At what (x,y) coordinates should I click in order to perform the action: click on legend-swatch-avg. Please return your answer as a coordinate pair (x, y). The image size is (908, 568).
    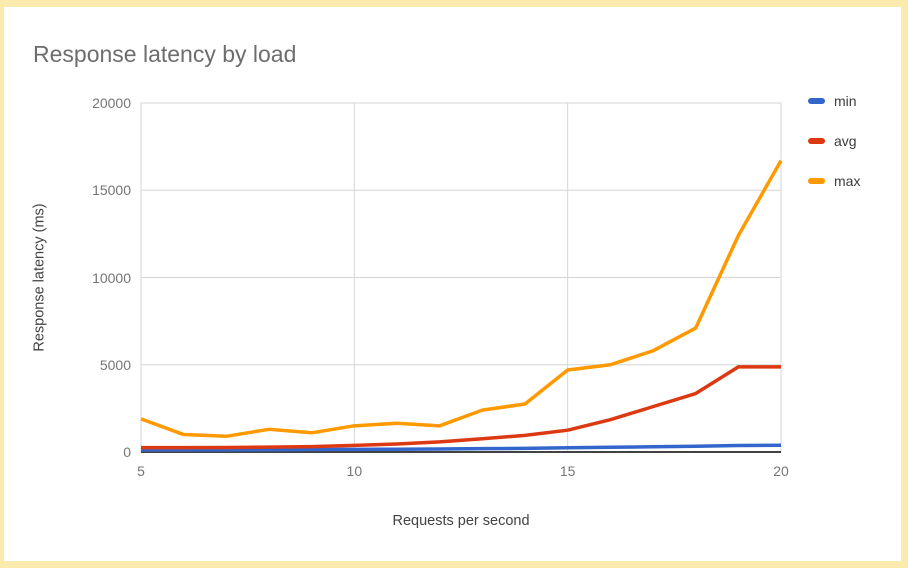
    Looking at the image, I should click on (816, 141).